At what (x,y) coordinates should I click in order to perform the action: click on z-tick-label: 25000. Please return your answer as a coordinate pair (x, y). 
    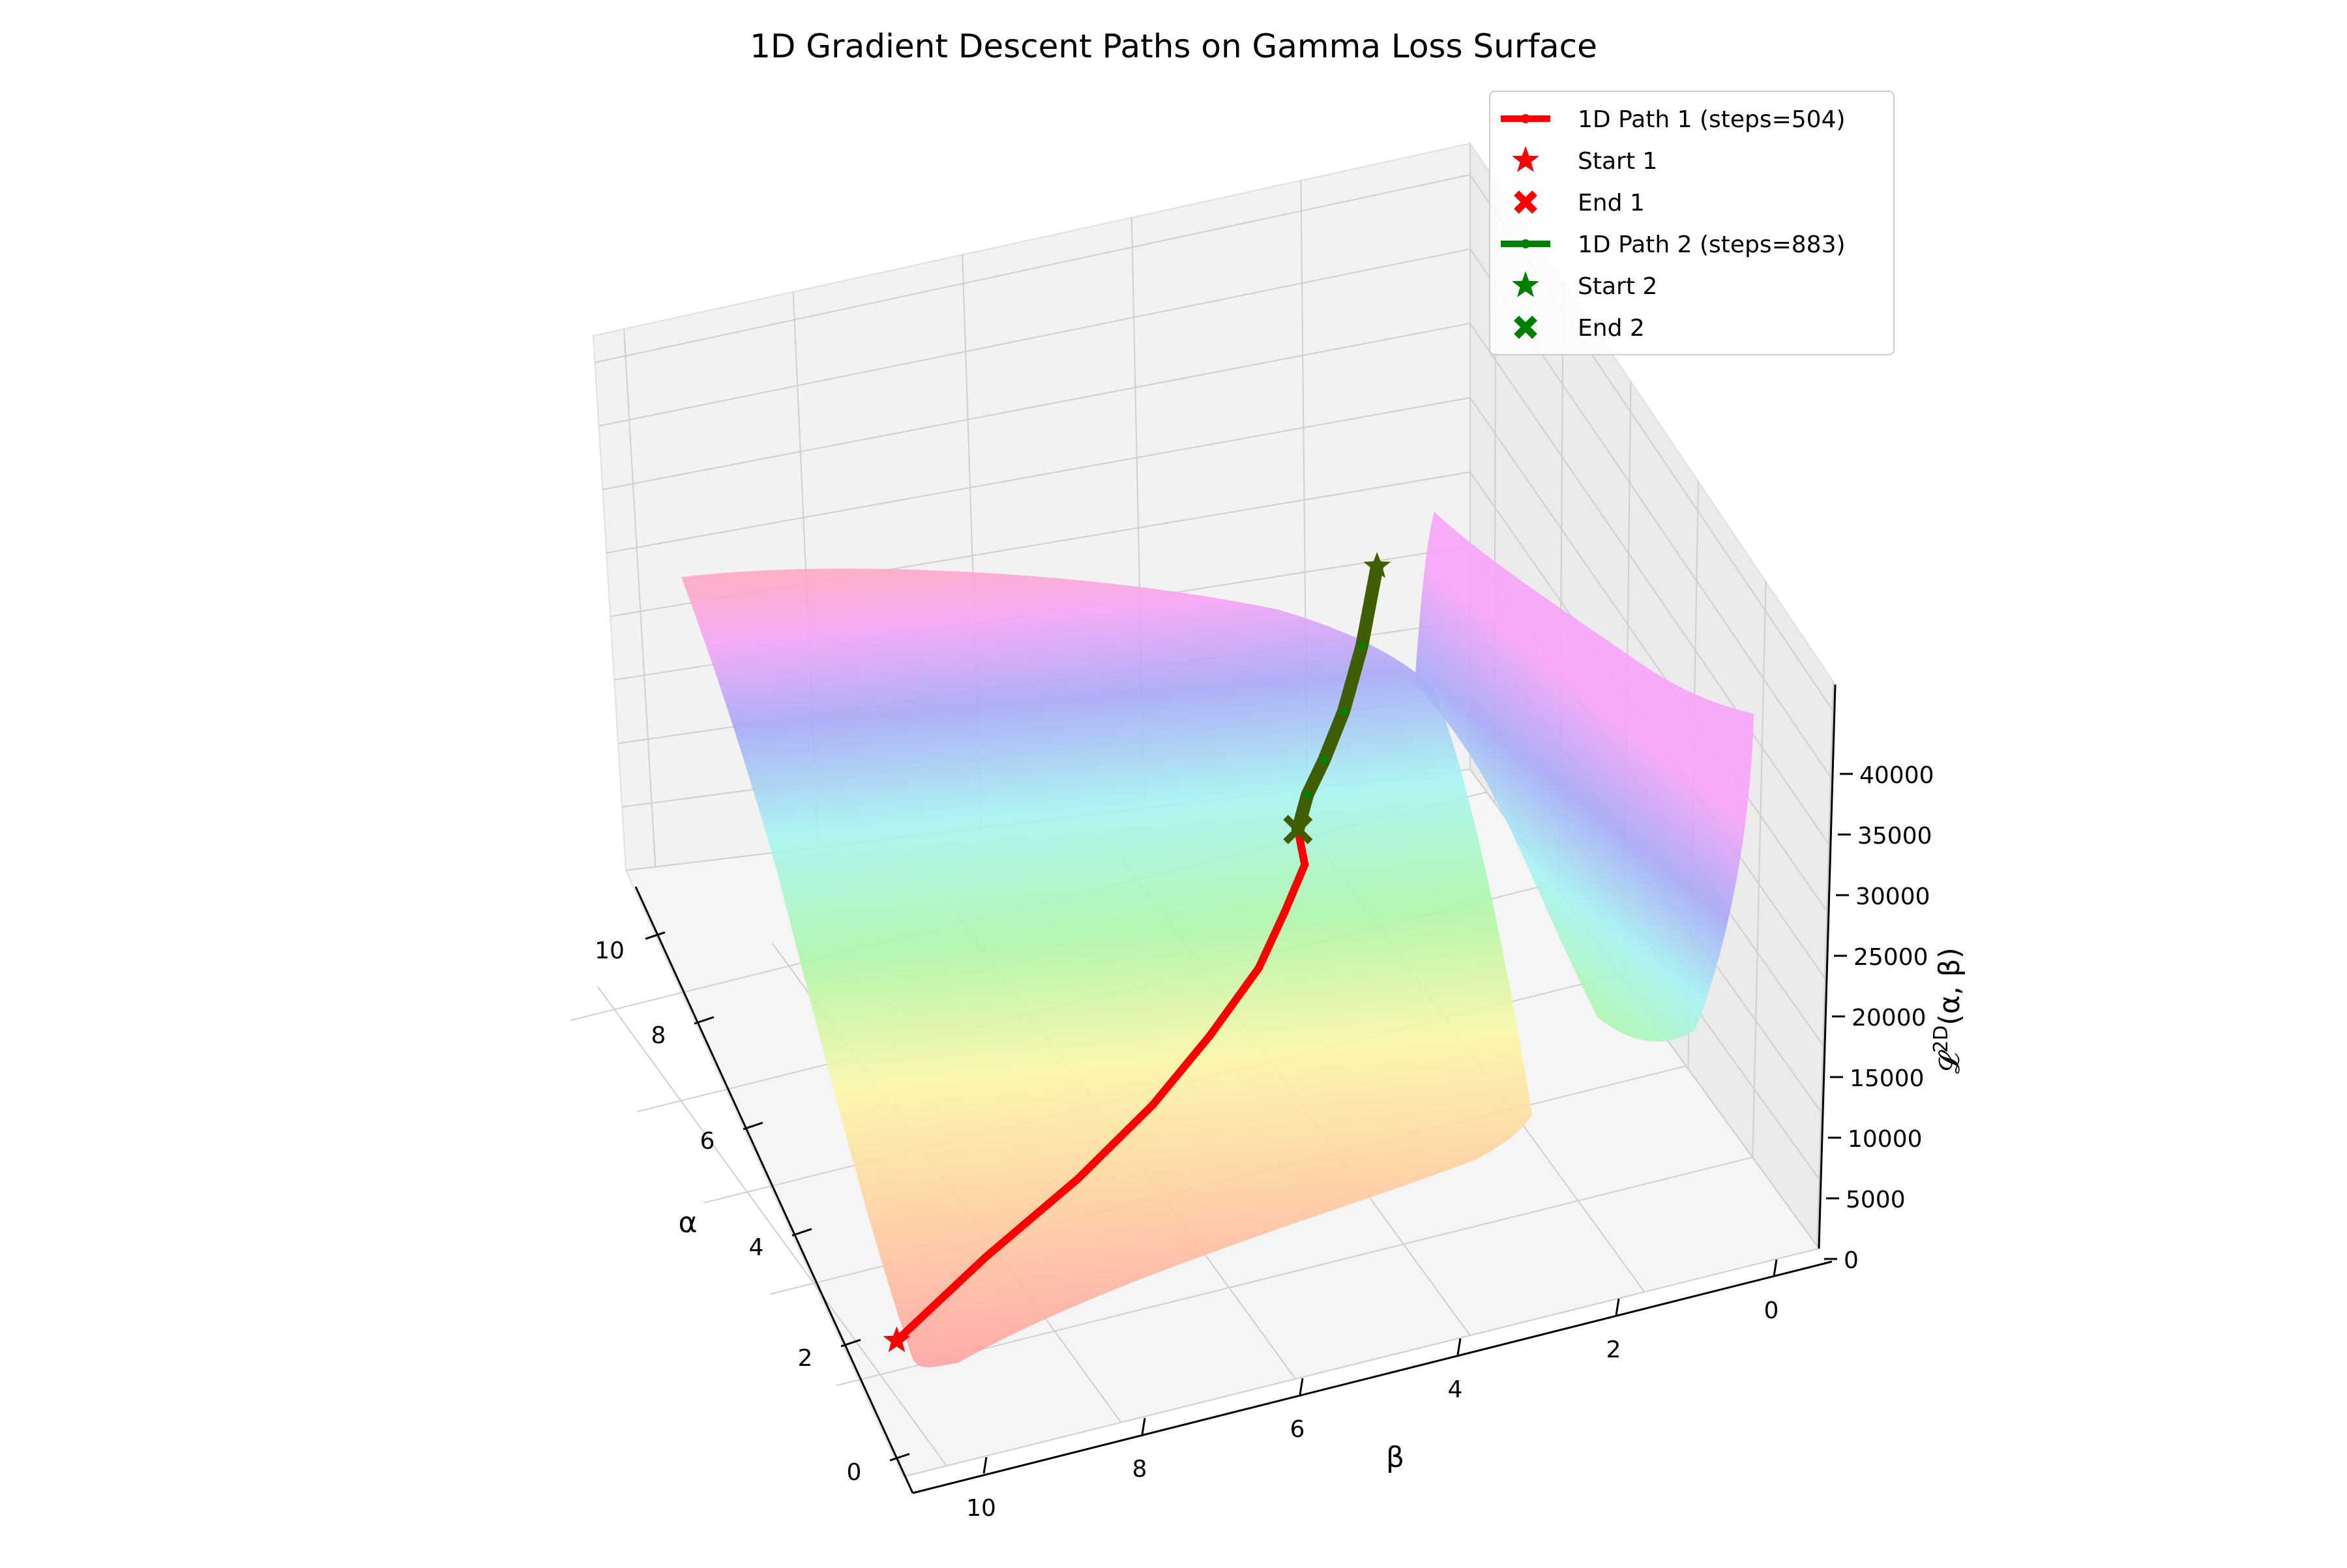
    Looking at the image, I should click on (1891, 958).